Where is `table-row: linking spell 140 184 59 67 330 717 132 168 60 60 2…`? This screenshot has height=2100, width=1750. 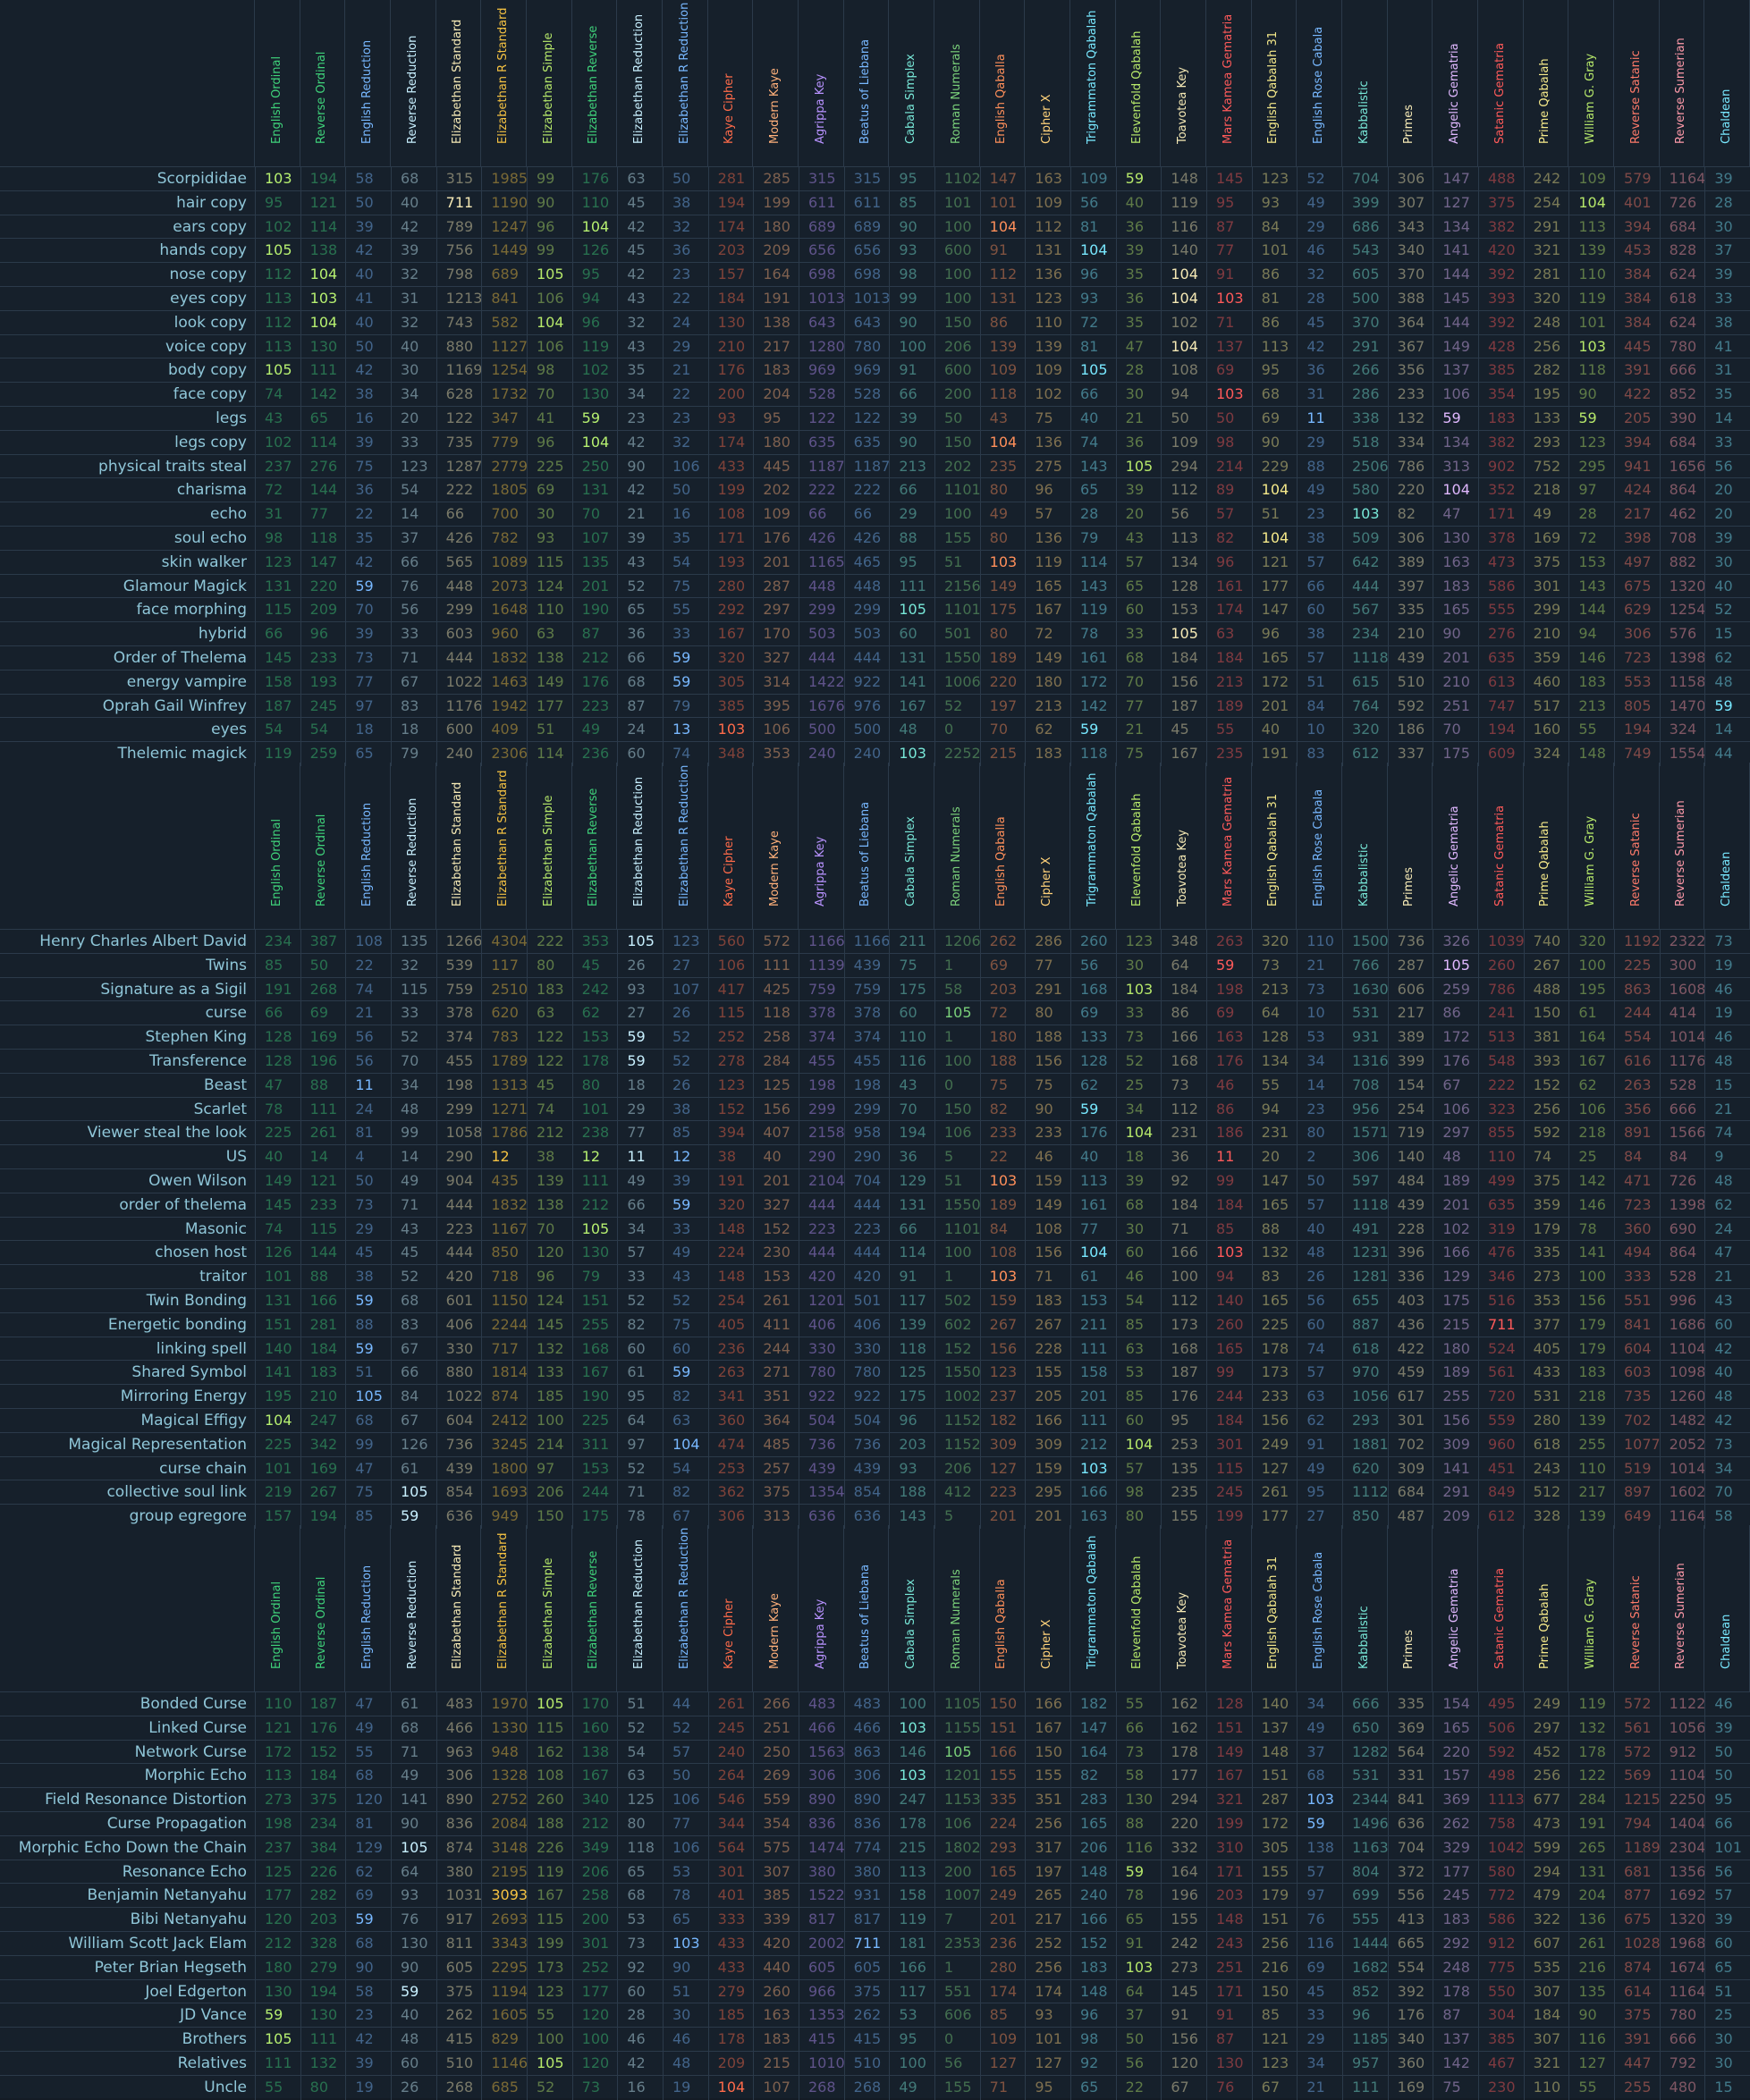 table-row: linking spell 140 184 59 67 330 717 132 168 60 60 2… is located at coordinates (875, 1349).